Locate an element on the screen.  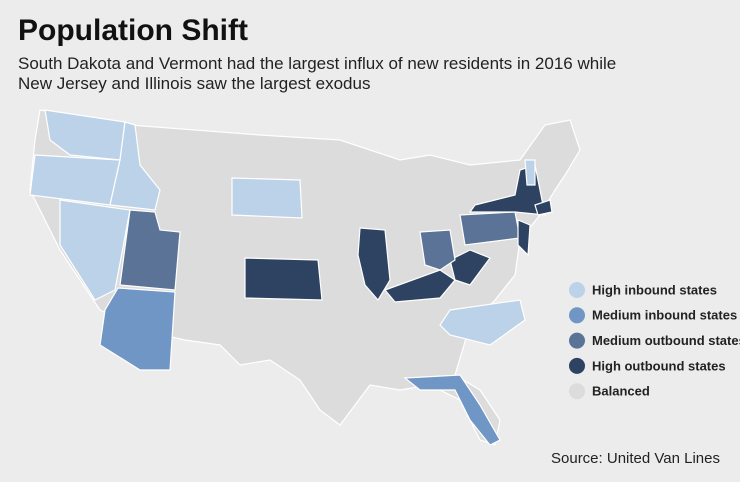
source: Source: United Van Lines is located at coordinates (635, 458).